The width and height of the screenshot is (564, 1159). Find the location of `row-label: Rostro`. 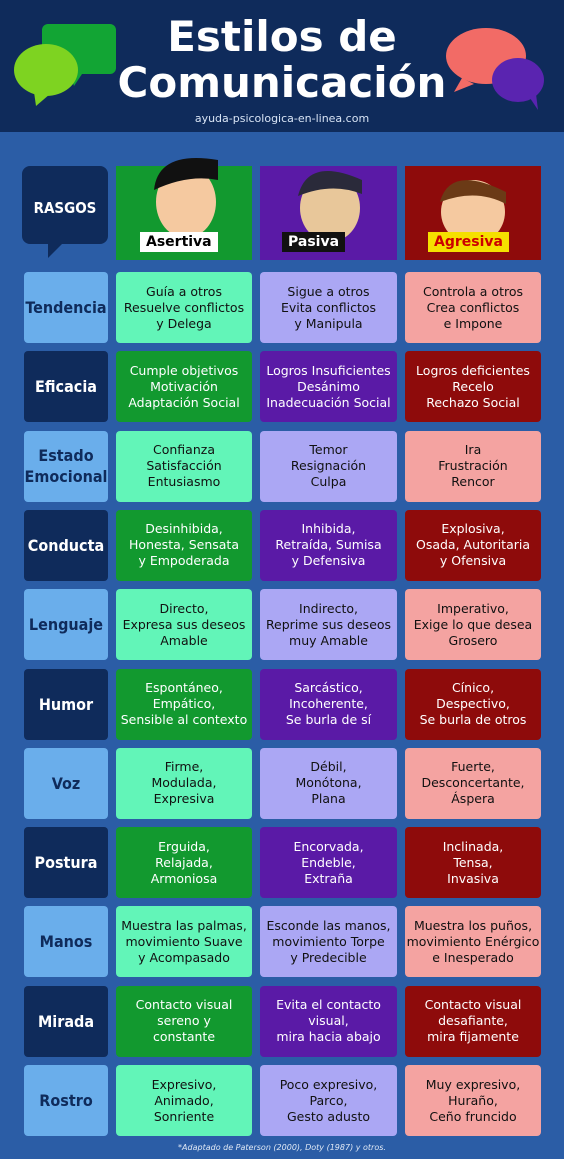

row-label: Rostro is located at coordinates (66, 1100).